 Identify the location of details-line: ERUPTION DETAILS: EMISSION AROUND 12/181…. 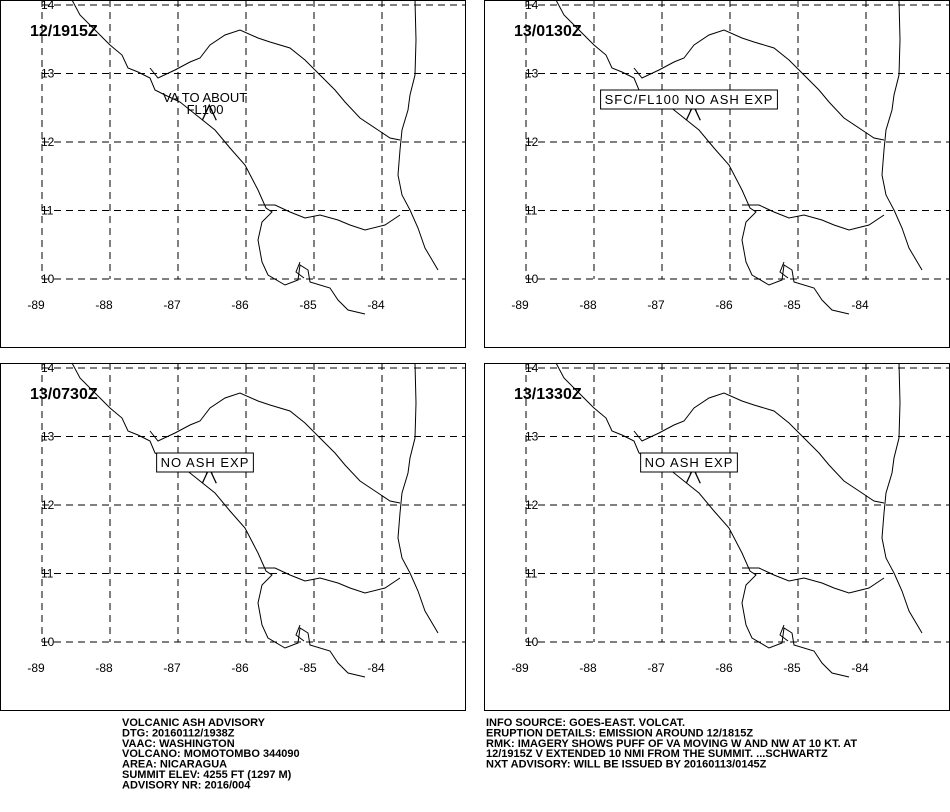
(619, 733).